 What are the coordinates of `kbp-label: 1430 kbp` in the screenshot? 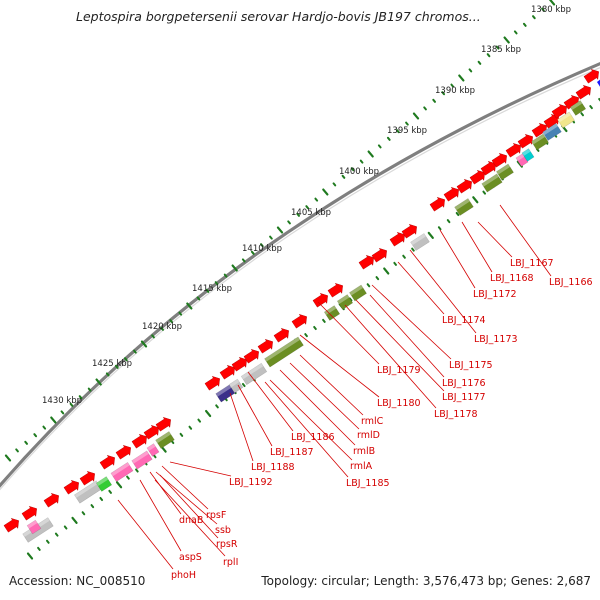 It's located at (62, 401).